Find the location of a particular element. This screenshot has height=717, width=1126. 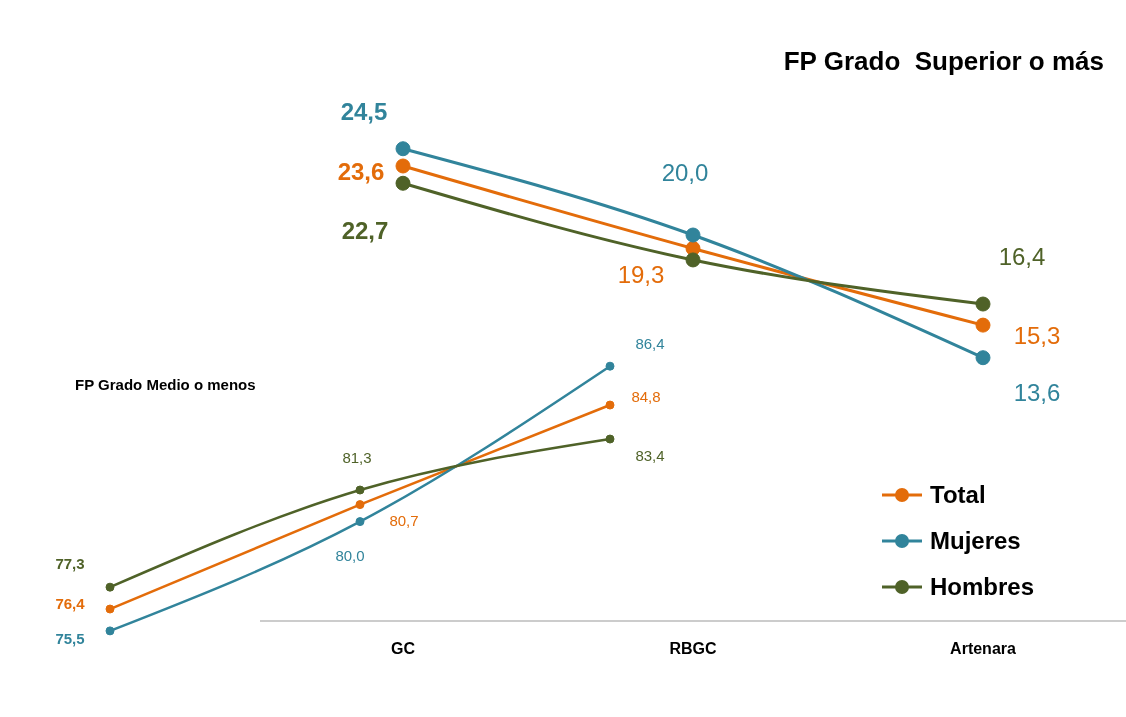

data-label: 86,4 is located at coordinates (650, 343).